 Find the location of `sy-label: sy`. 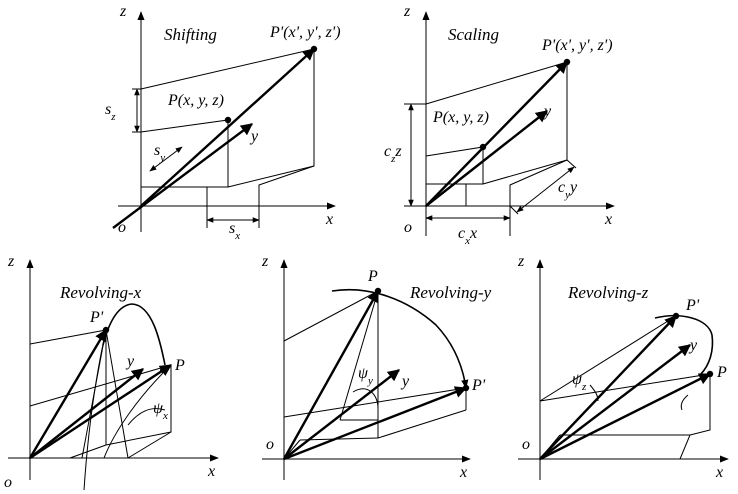

sy-label: sy is located at coordinates (159, 153).